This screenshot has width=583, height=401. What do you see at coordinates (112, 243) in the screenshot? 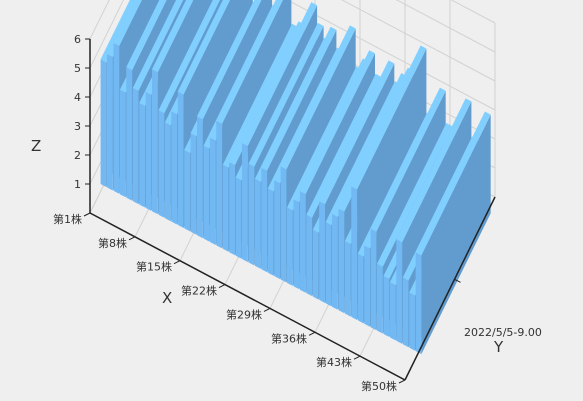
I see `x-tick-label: 第8株` at bounding box center [112, 243].